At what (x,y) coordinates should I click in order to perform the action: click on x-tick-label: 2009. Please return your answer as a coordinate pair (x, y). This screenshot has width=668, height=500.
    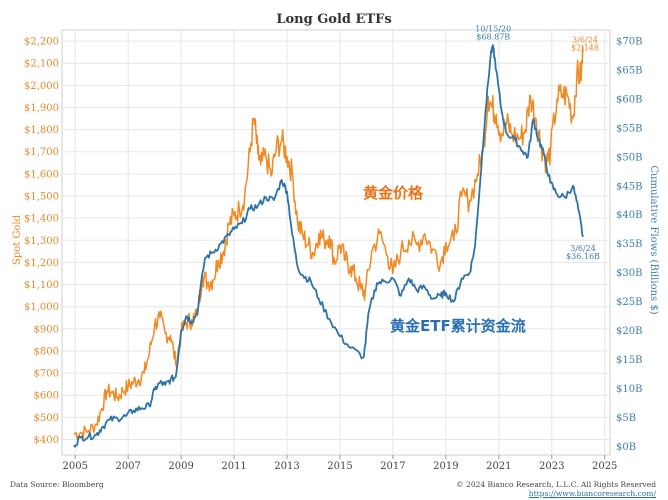
    Looking at the image, I should click on (180, 466).